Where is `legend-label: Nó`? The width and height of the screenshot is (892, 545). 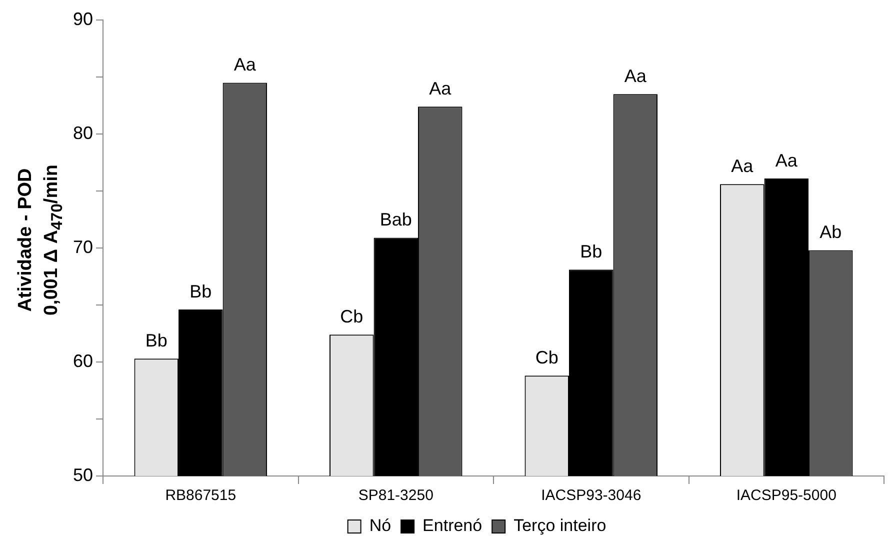
legend-label: Nó is located at coordinates (380, 526).